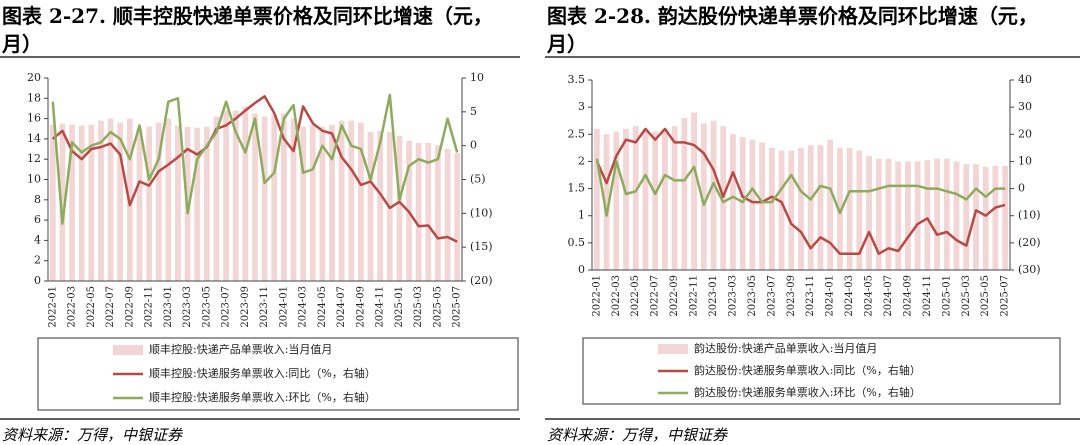 The image size is (1080, 445). Describe the element at coordinates (946, 296) in the screenshot. I see `x-tick-label: 2025-01` at that location.